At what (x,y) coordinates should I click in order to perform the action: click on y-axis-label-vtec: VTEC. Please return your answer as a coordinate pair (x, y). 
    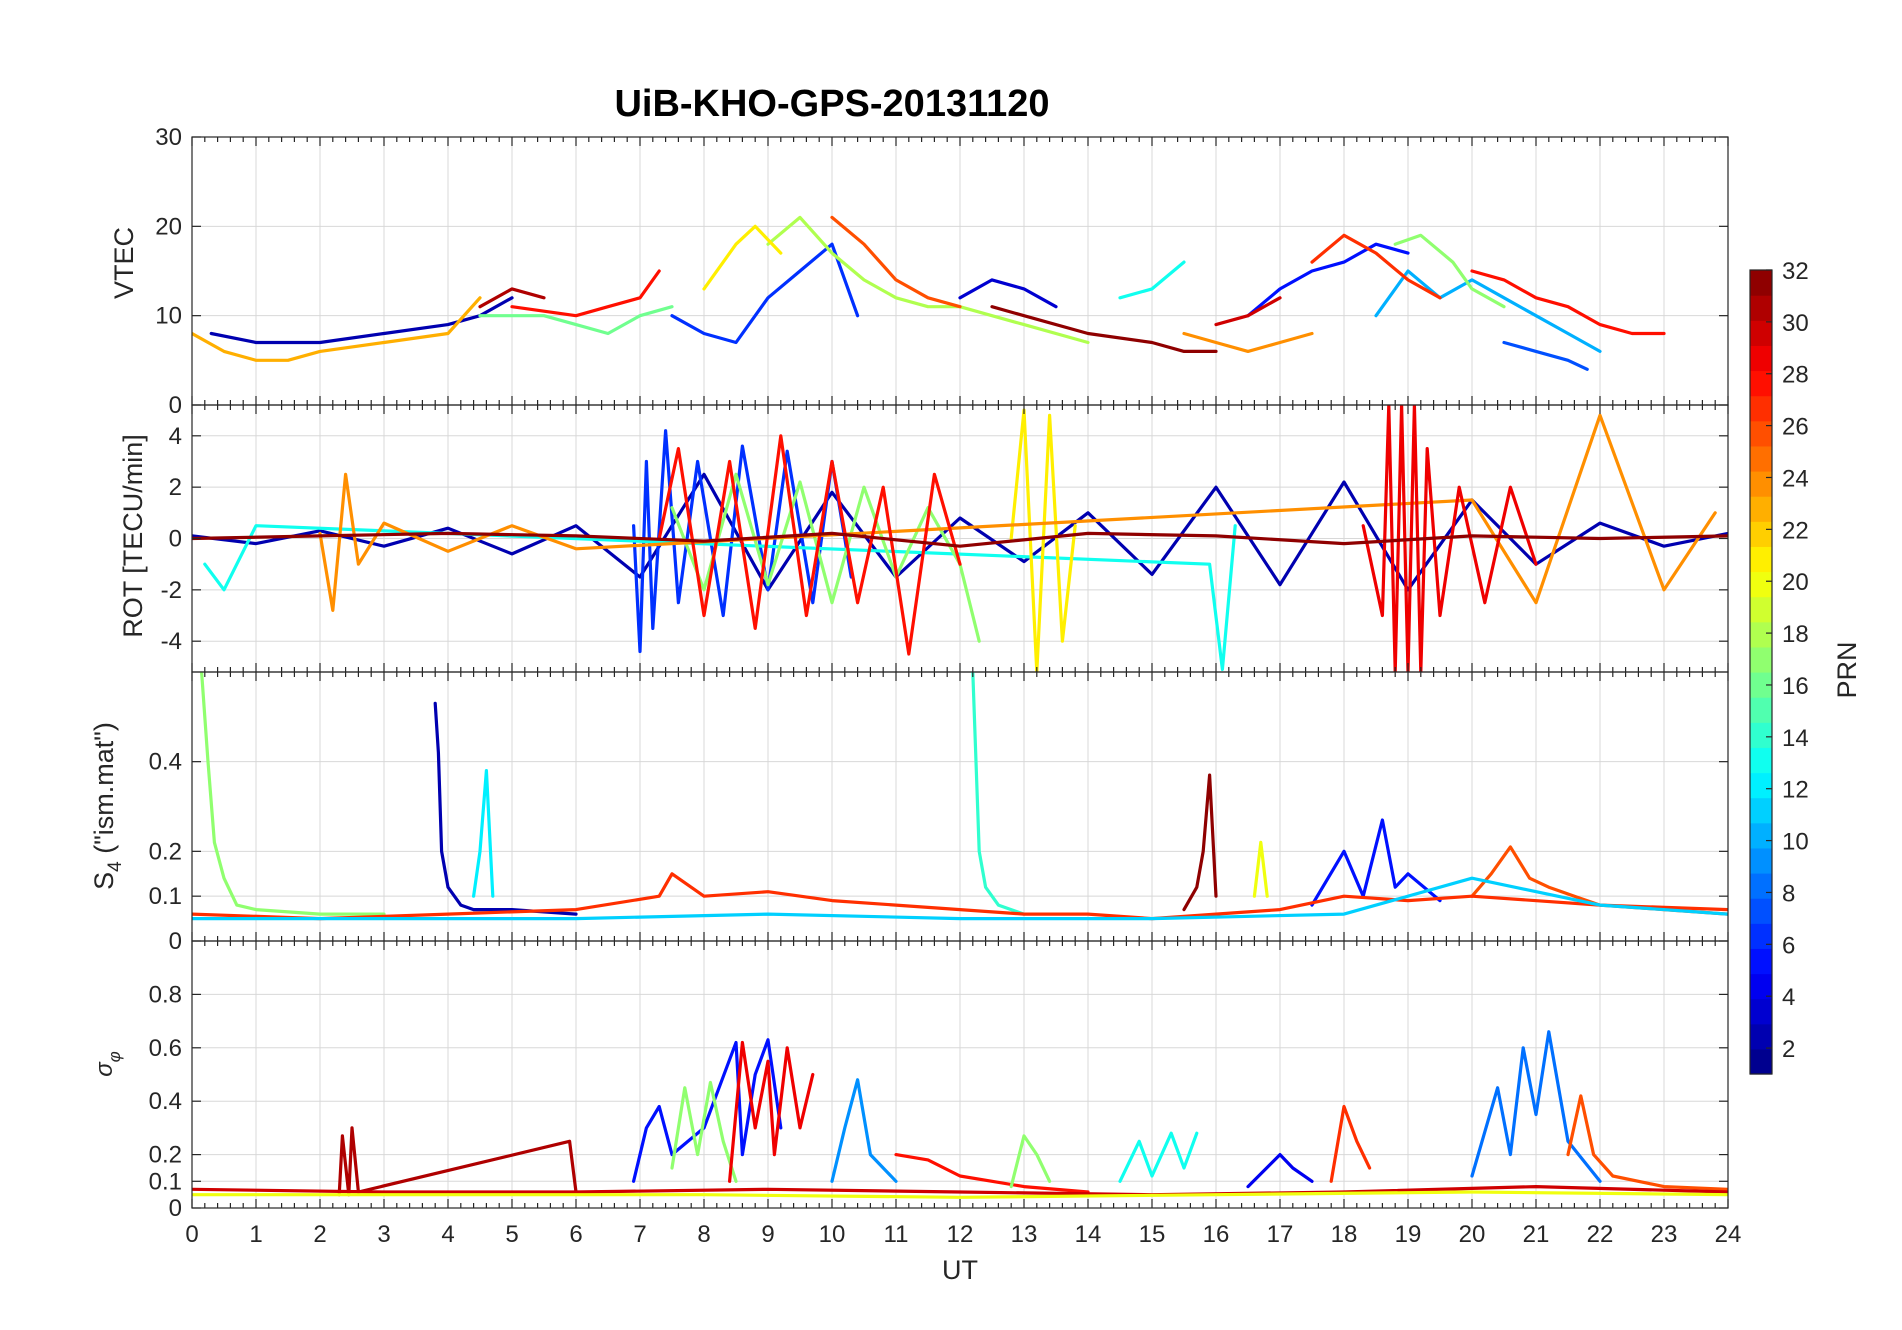
    Looking at the image, I should click on (124, 263).